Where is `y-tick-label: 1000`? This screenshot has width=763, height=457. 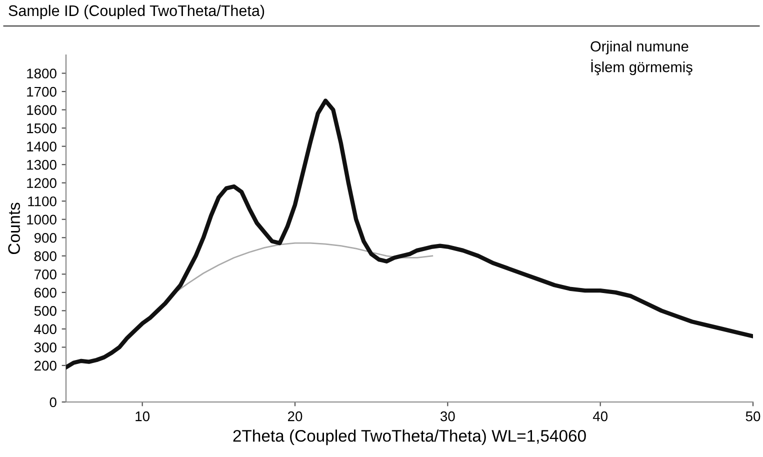
y-tick-label: 1000 is located at coordinates (41, 219).